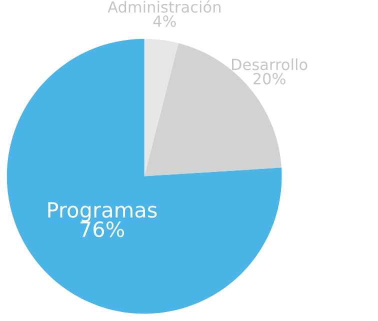 This screenshot has height=321, width=378. Describe the element at coordinates (164, 21) in the screenshot. I see `data-label: 4%` at that location.